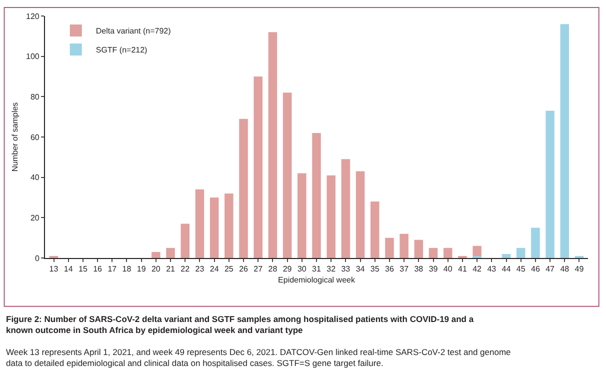  I want to click on legend-label: Delta variant (n=792), so click(134, 31).